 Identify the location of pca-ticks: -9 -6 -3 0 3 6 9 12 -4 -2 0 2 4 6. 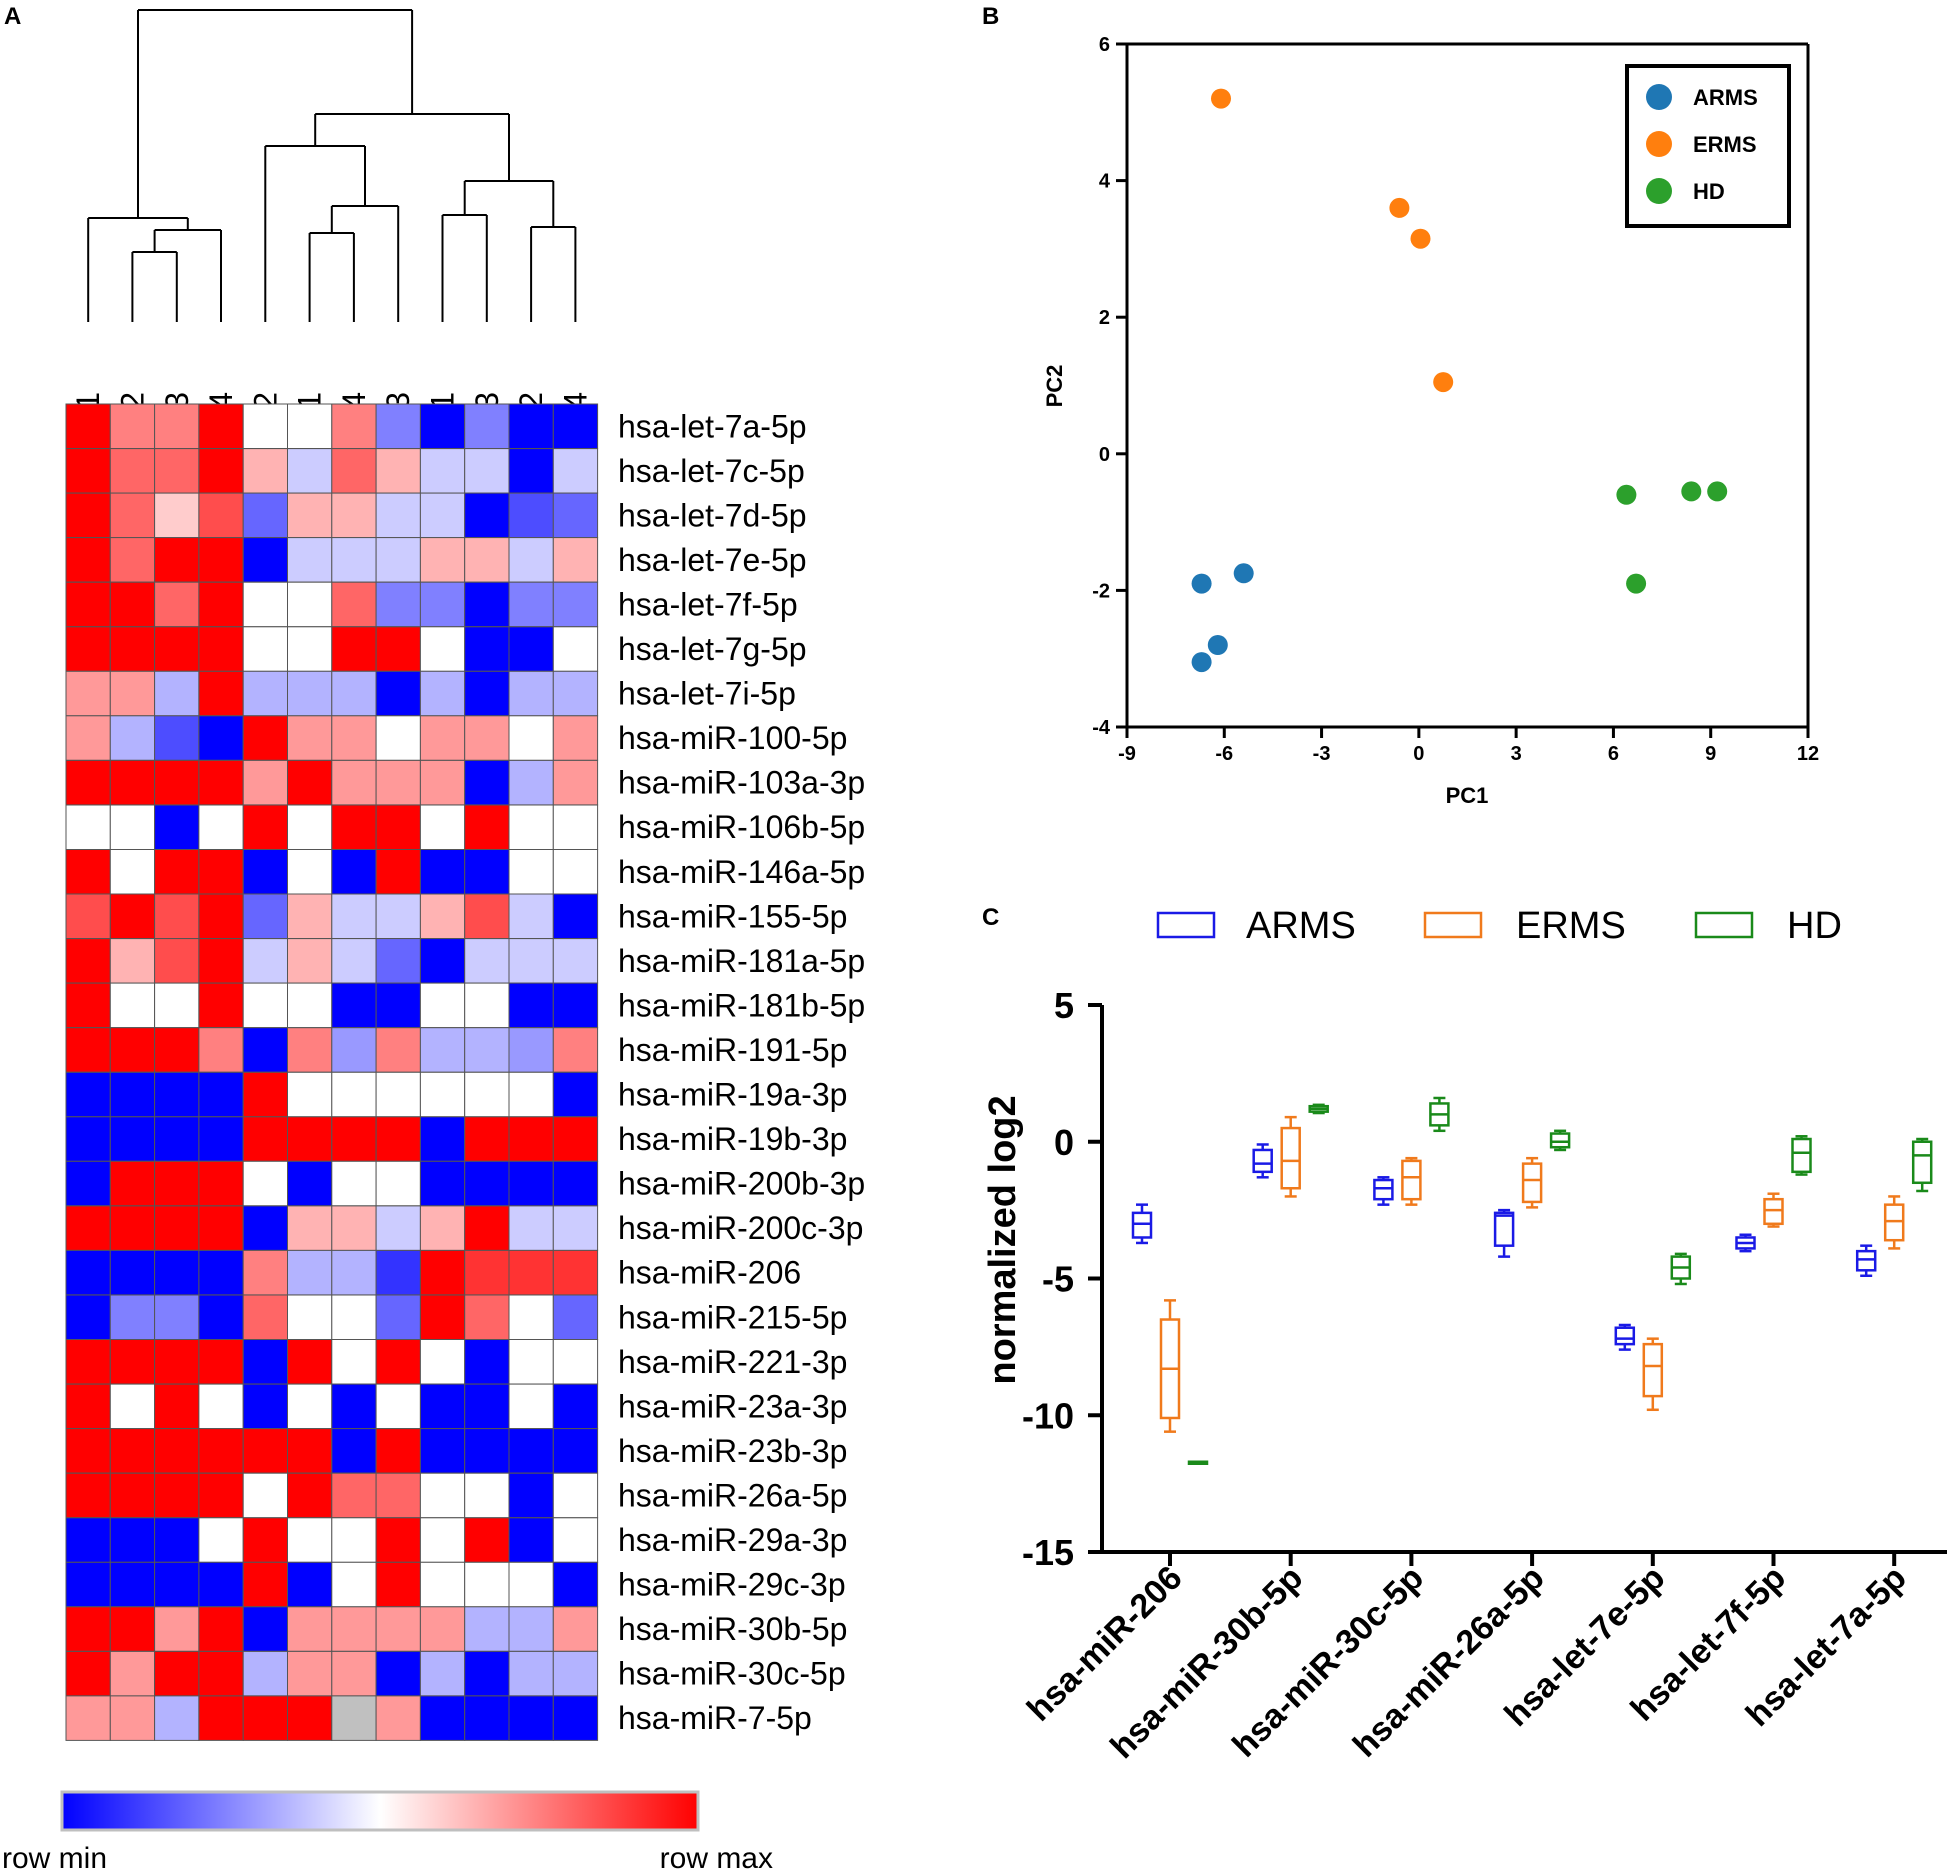
(1455, 399).